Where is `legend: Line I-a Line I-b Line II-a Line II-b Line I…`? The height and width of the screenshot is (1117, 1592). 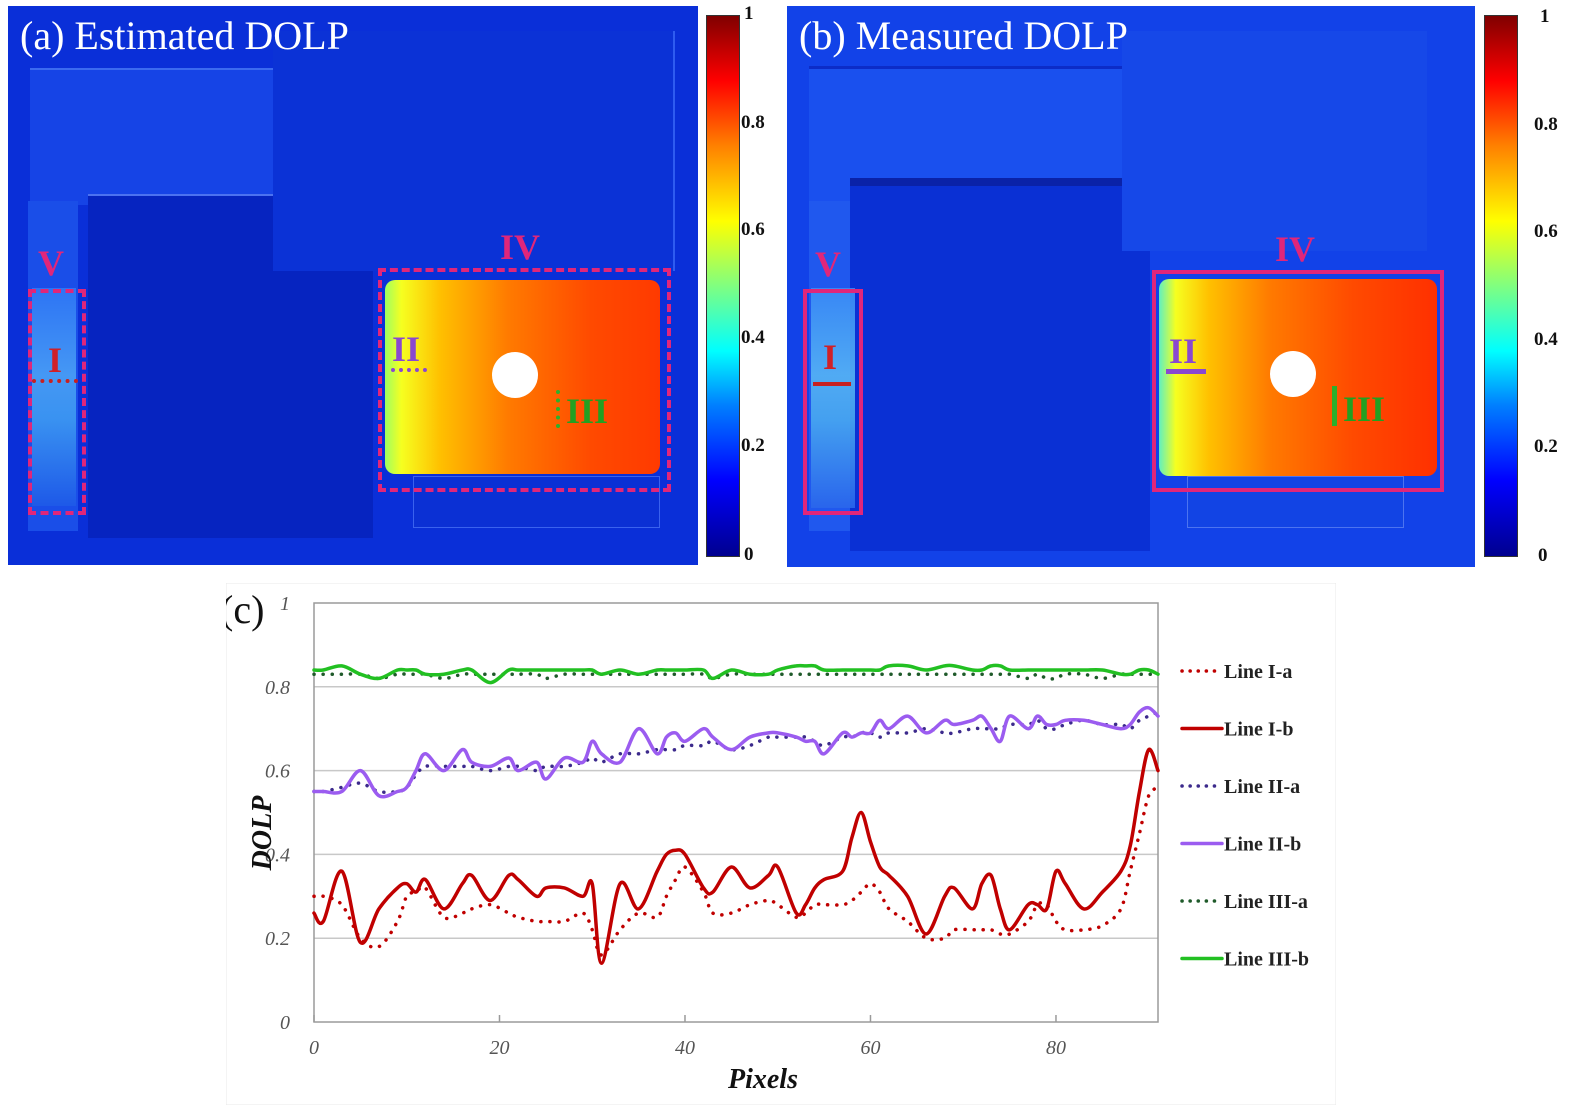 legend: Line I-a Line I-b Line II-a Line II-b Line I… is located at coordinates (1244, 816).